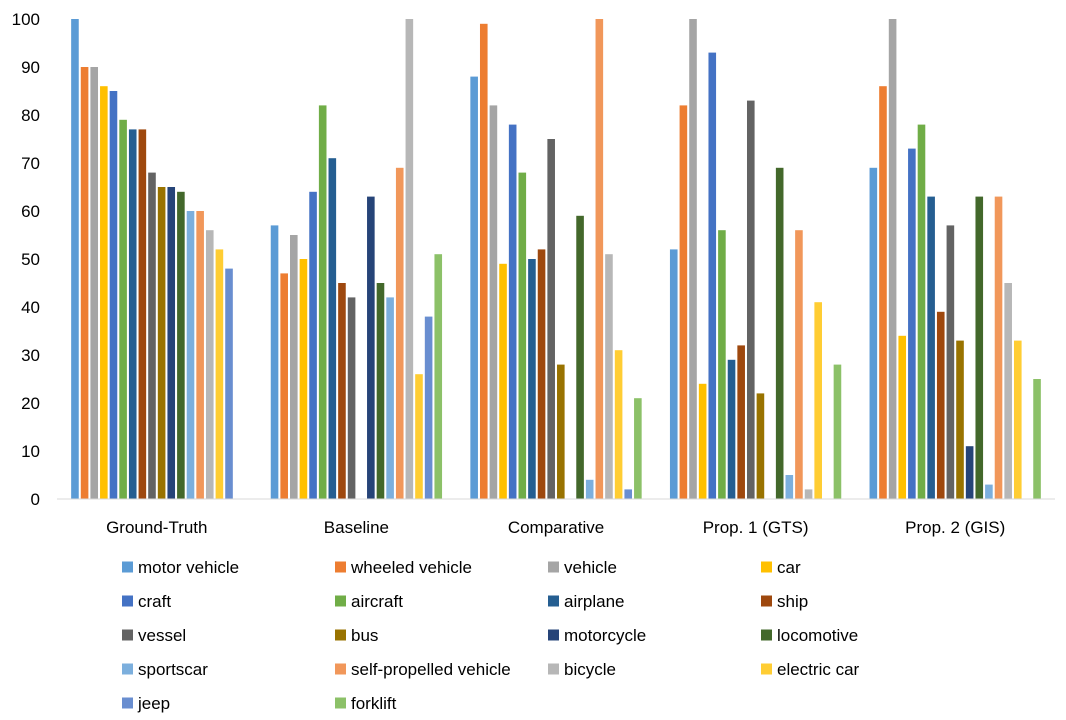  What do you see at coordinates (173, 669) in the screenshot?
I see `legend-label: sportscar` at bounding box center [173, 669].